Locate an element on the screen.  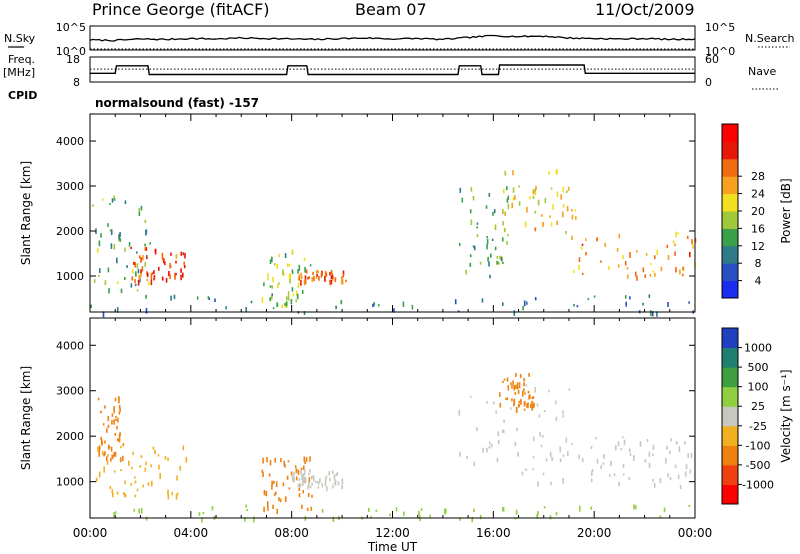
xtick-label: 12:00 is located at coordinates (392, 533).